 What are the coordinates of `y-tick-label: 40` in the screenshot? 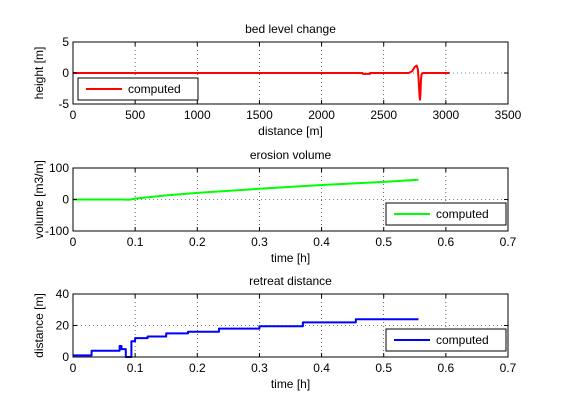 It's located at (63, 294).